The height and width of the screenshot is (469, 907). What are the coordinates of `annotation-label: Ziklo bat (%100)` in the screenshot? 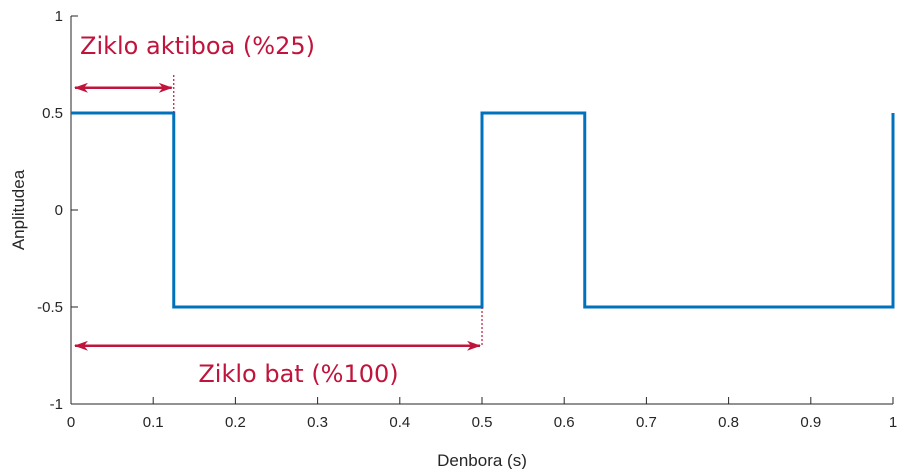 It's located at (298, 374).